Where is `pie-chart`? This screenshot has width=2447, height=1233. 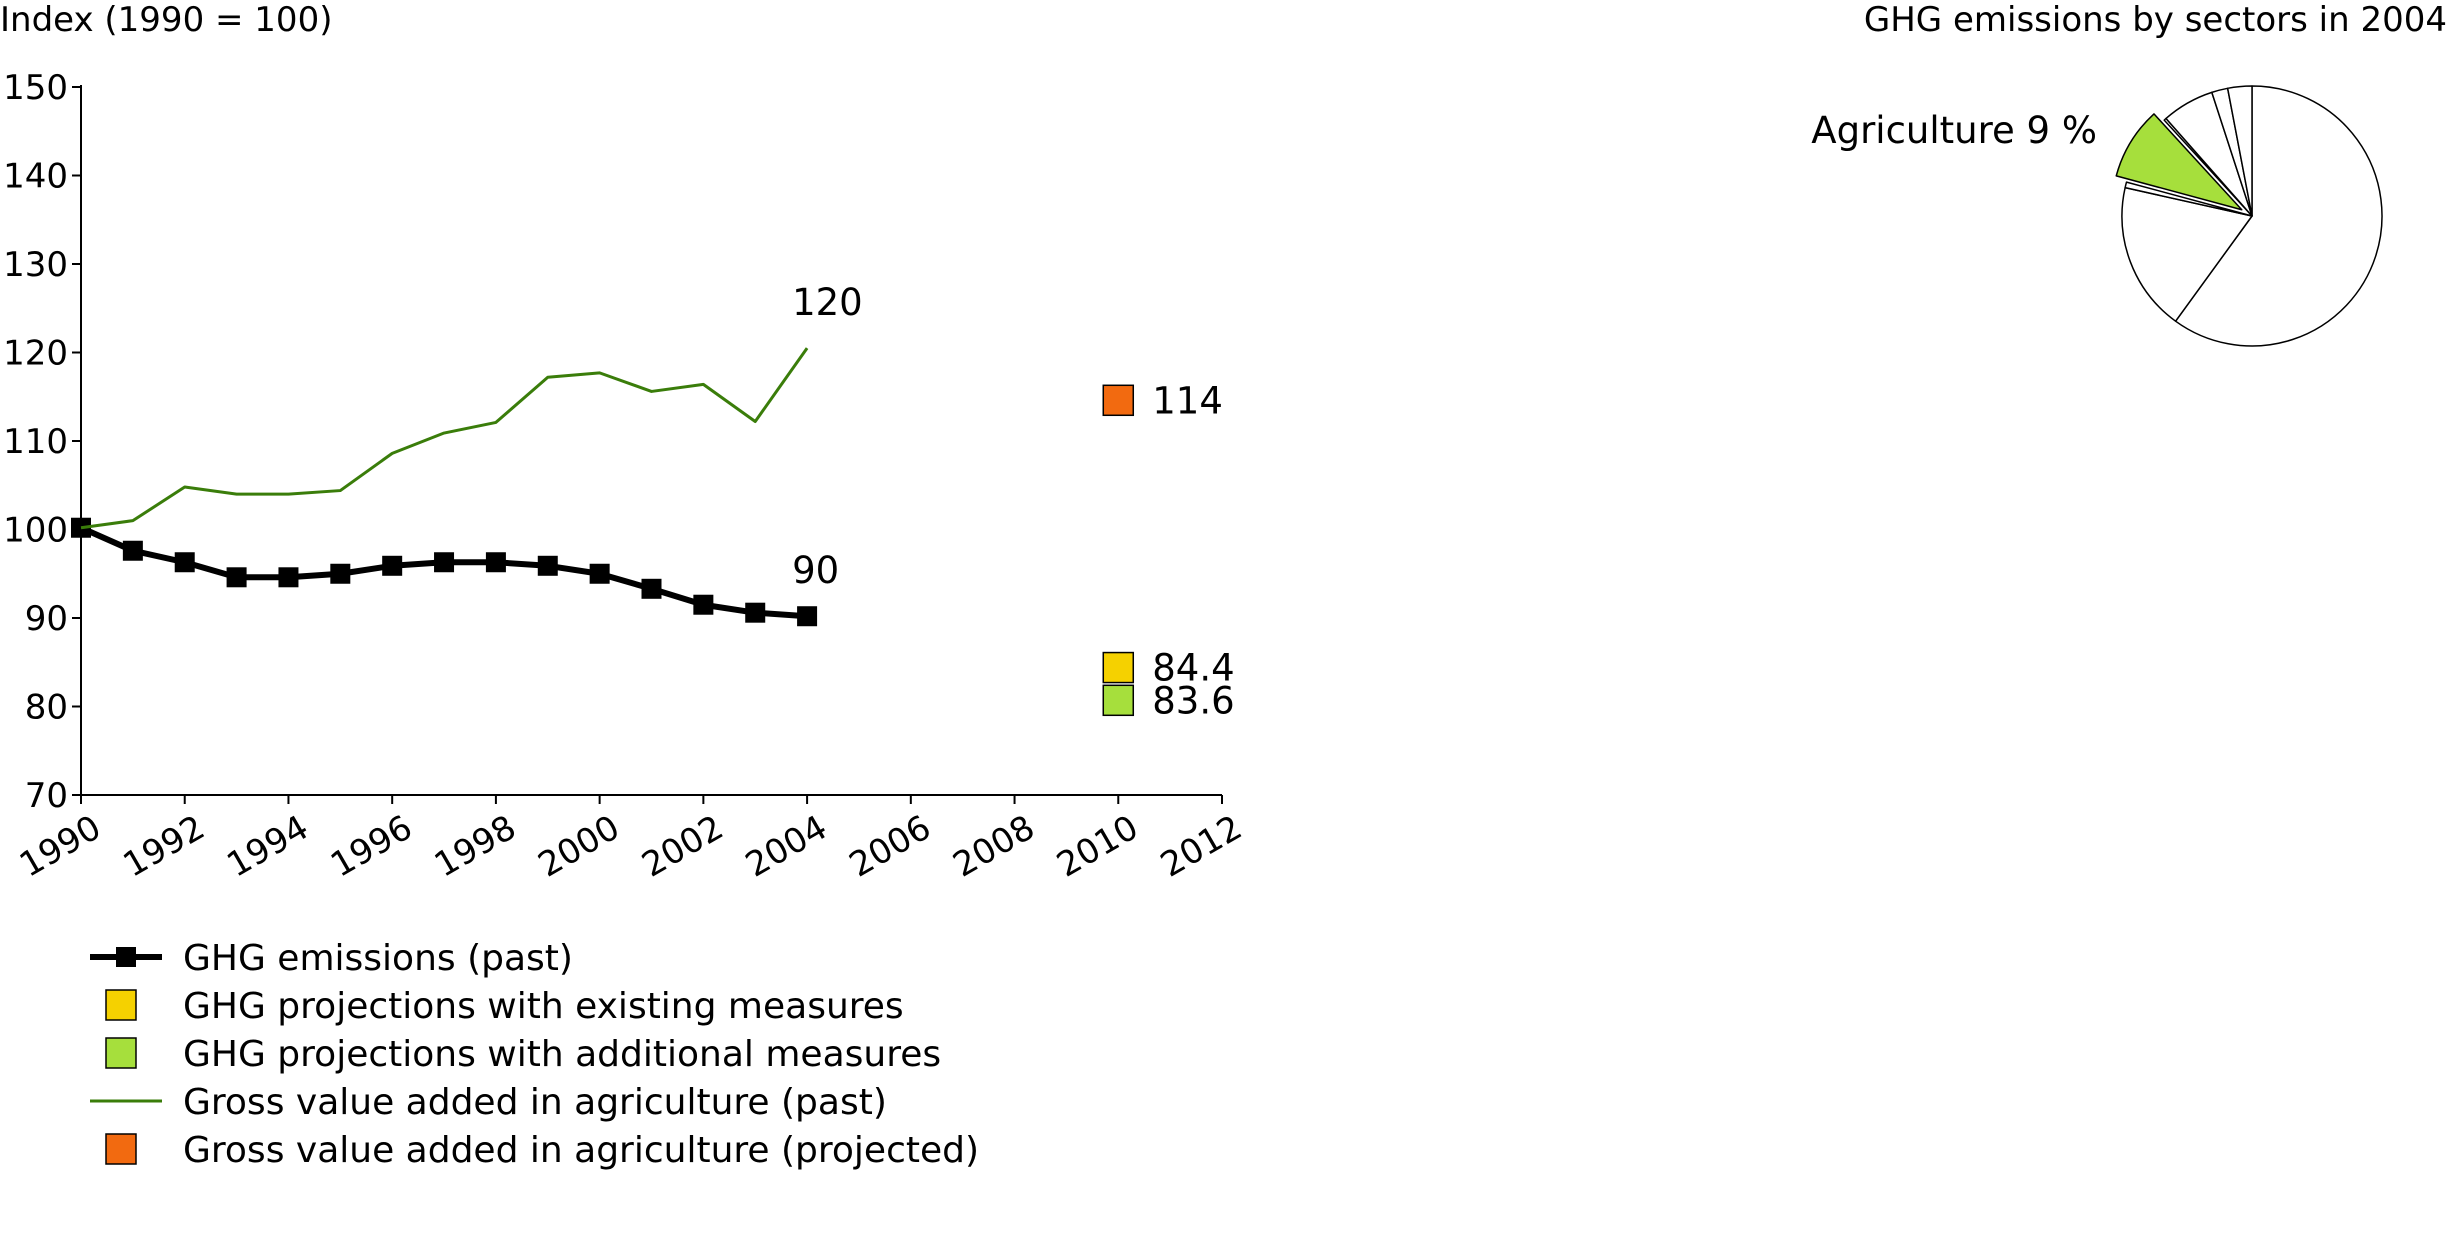
pie-chart is located at coordinates (2249, 216).